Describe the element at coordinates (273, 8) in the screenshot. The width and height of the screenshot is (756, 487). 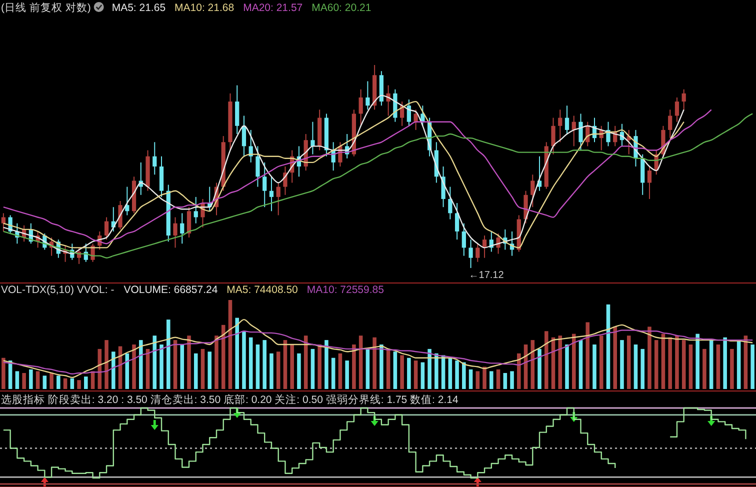
I see `text: MA20: 21.57` at that location.